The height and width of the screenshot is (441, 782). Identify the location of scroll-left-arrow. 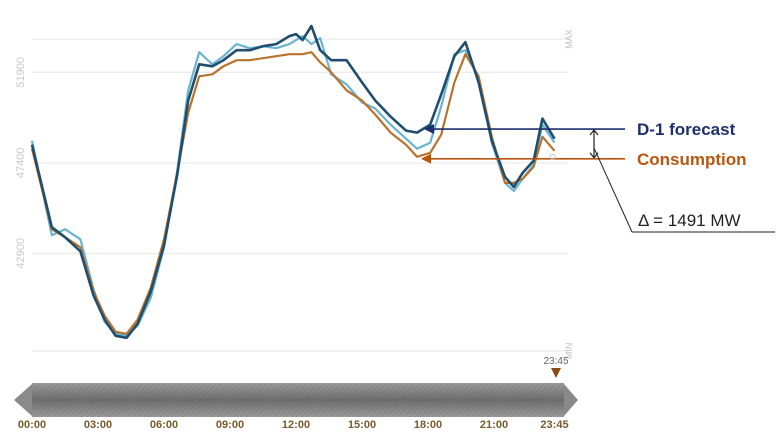
(23, 400).